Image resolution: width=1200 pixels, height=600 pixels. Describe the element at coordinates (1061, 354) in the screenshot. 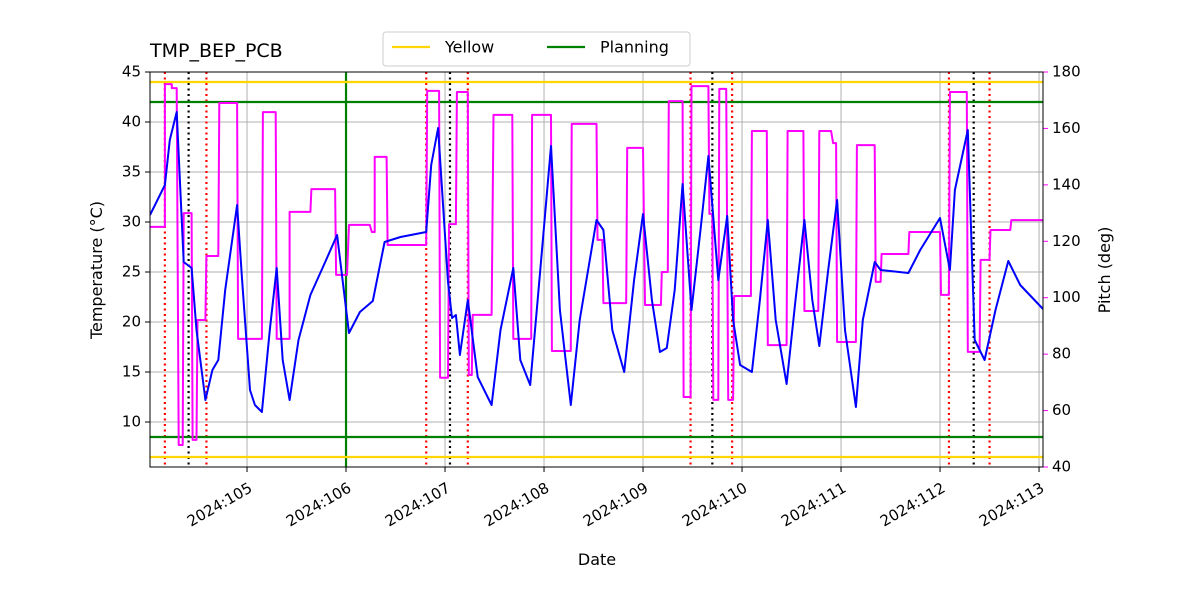

I see `y2-tick-label: 80` at that location.